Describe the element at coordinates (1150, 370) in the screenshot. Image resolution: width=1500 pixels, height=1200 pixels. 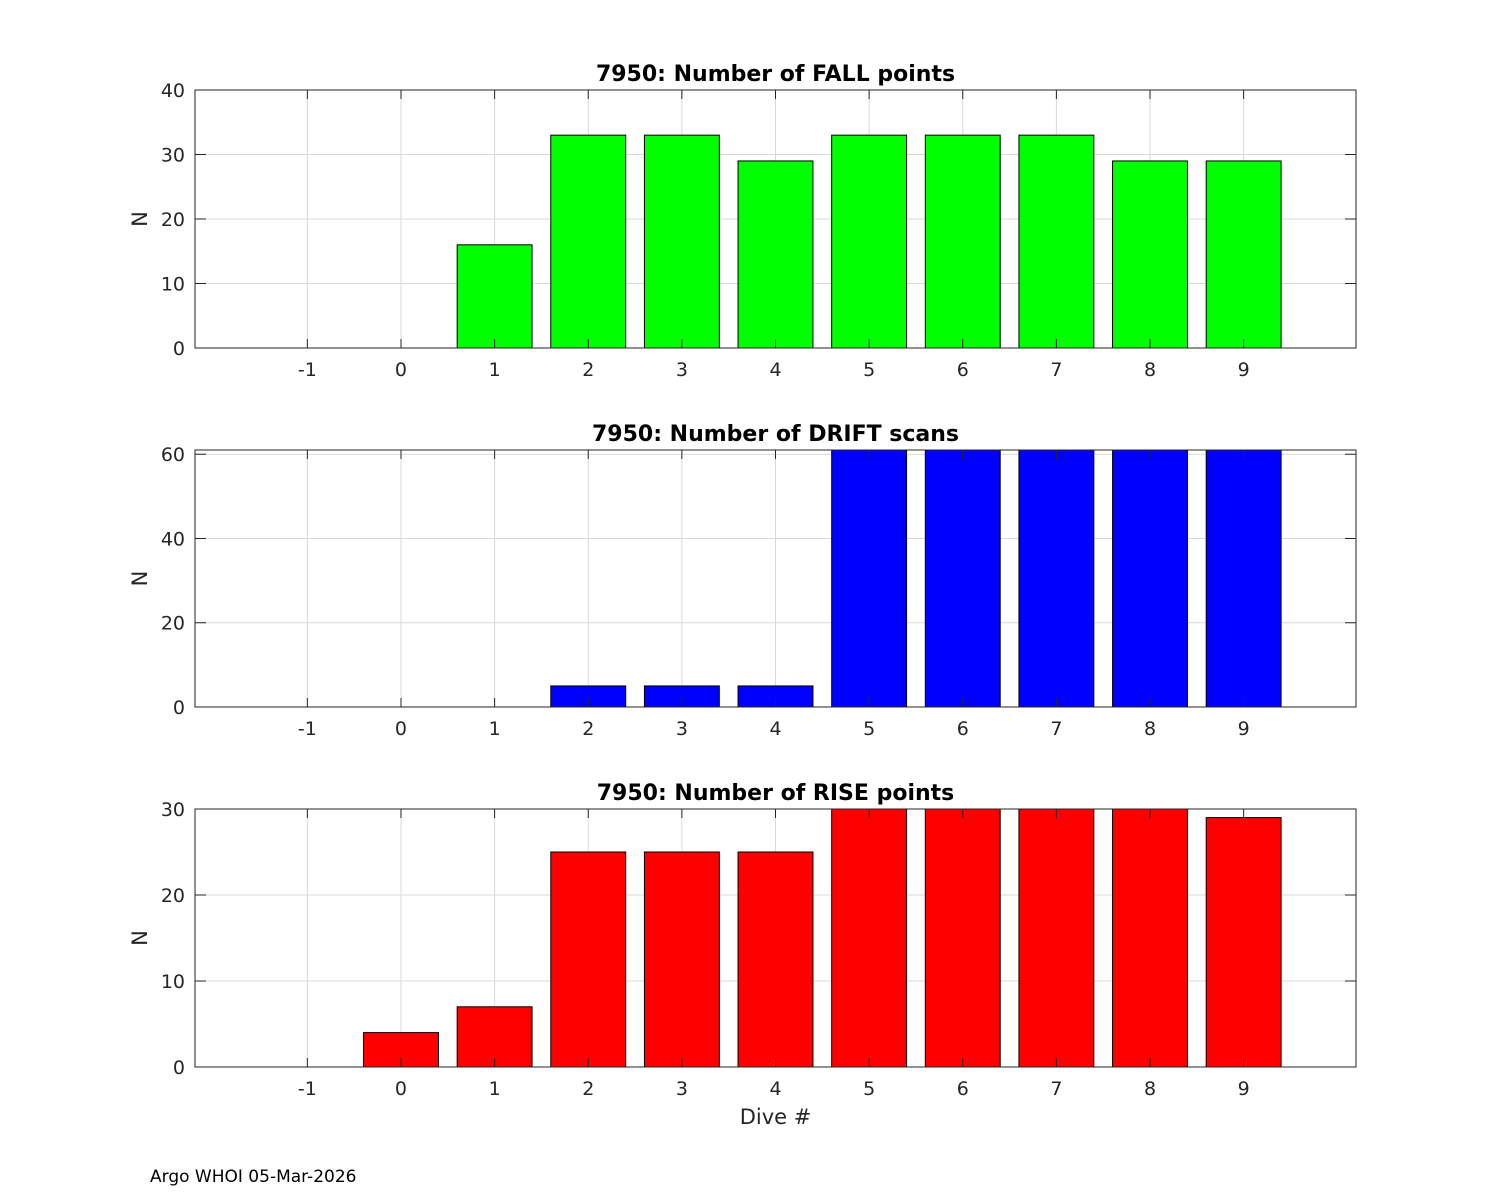
I see `fall-x-tick-label: 8` at that location.